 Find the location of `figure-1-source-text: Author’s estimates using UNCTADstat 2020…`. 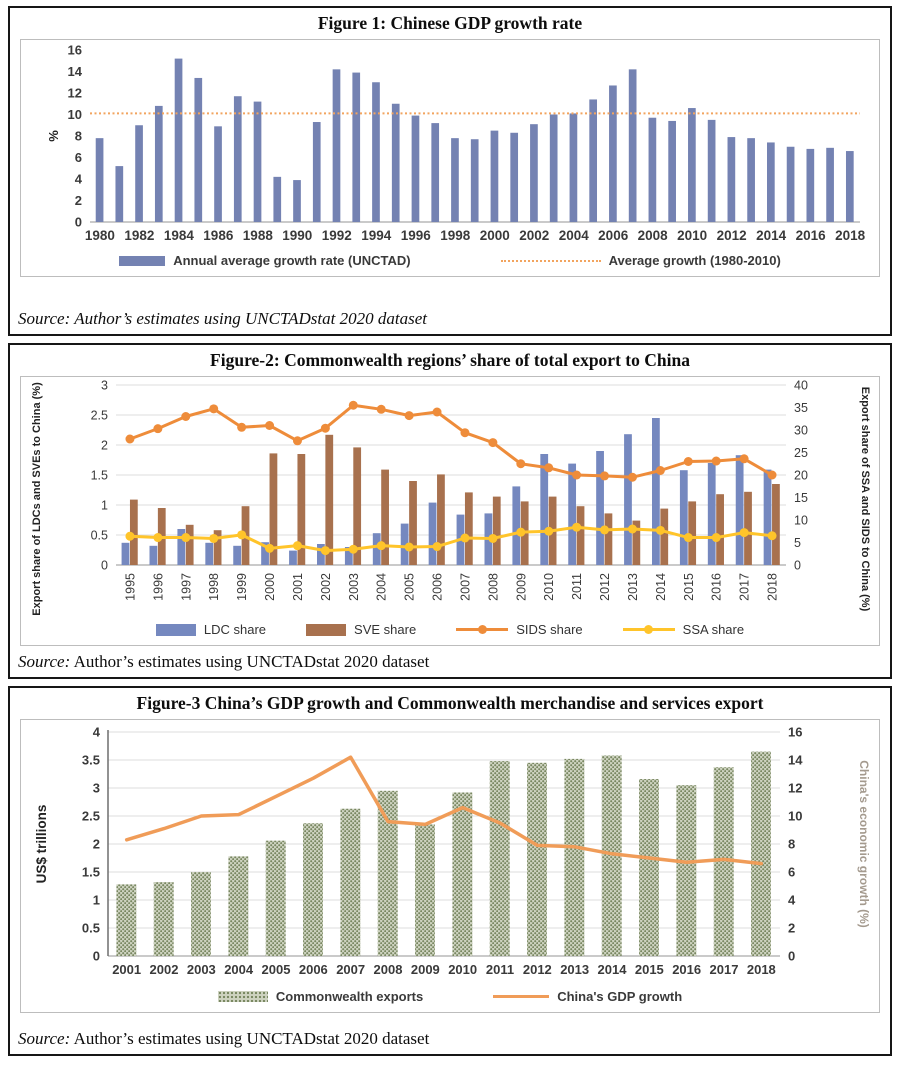

figure-1-source-text: Author’s estimates using UNCTADstat 2020… is located at coordinates (250, 318).